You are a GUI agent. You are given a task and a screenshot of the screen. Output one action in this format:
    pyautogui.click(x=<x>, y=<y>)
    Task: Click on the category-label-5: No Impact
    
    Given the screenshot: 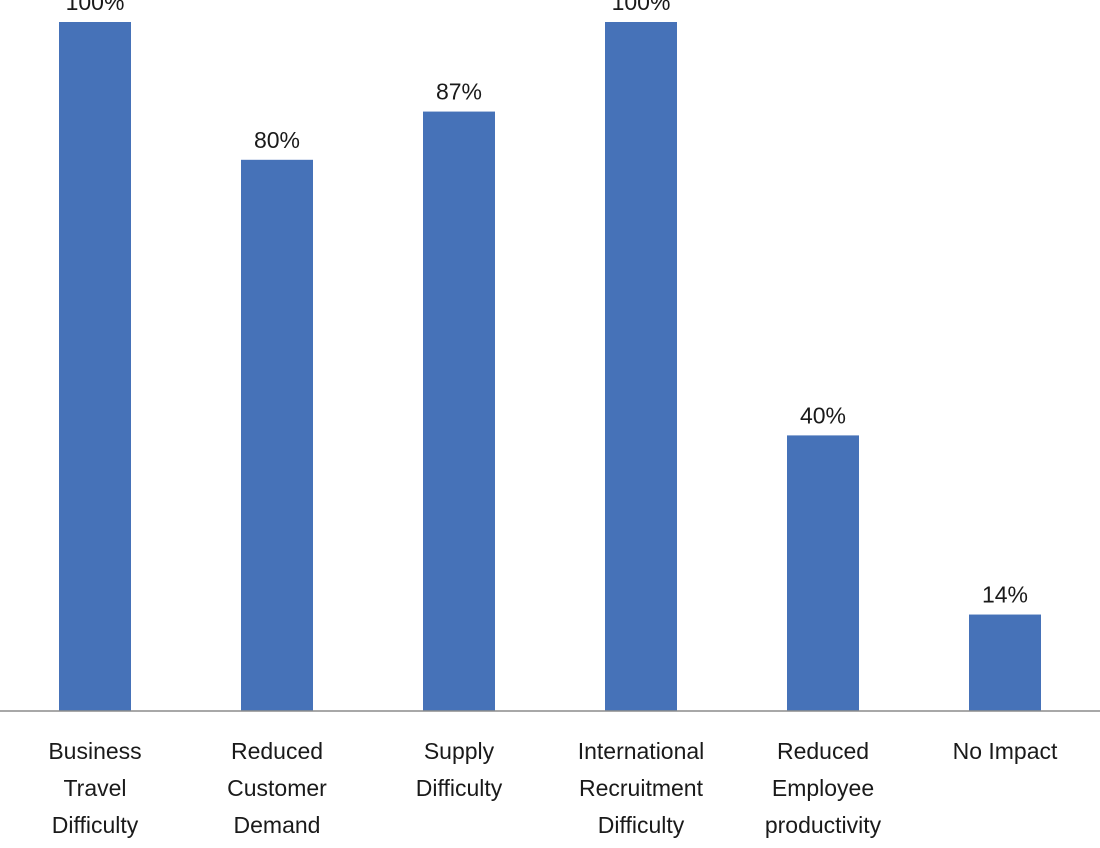 What is the action you would take?
    pyautogui.click(x=1005, y=751)
    